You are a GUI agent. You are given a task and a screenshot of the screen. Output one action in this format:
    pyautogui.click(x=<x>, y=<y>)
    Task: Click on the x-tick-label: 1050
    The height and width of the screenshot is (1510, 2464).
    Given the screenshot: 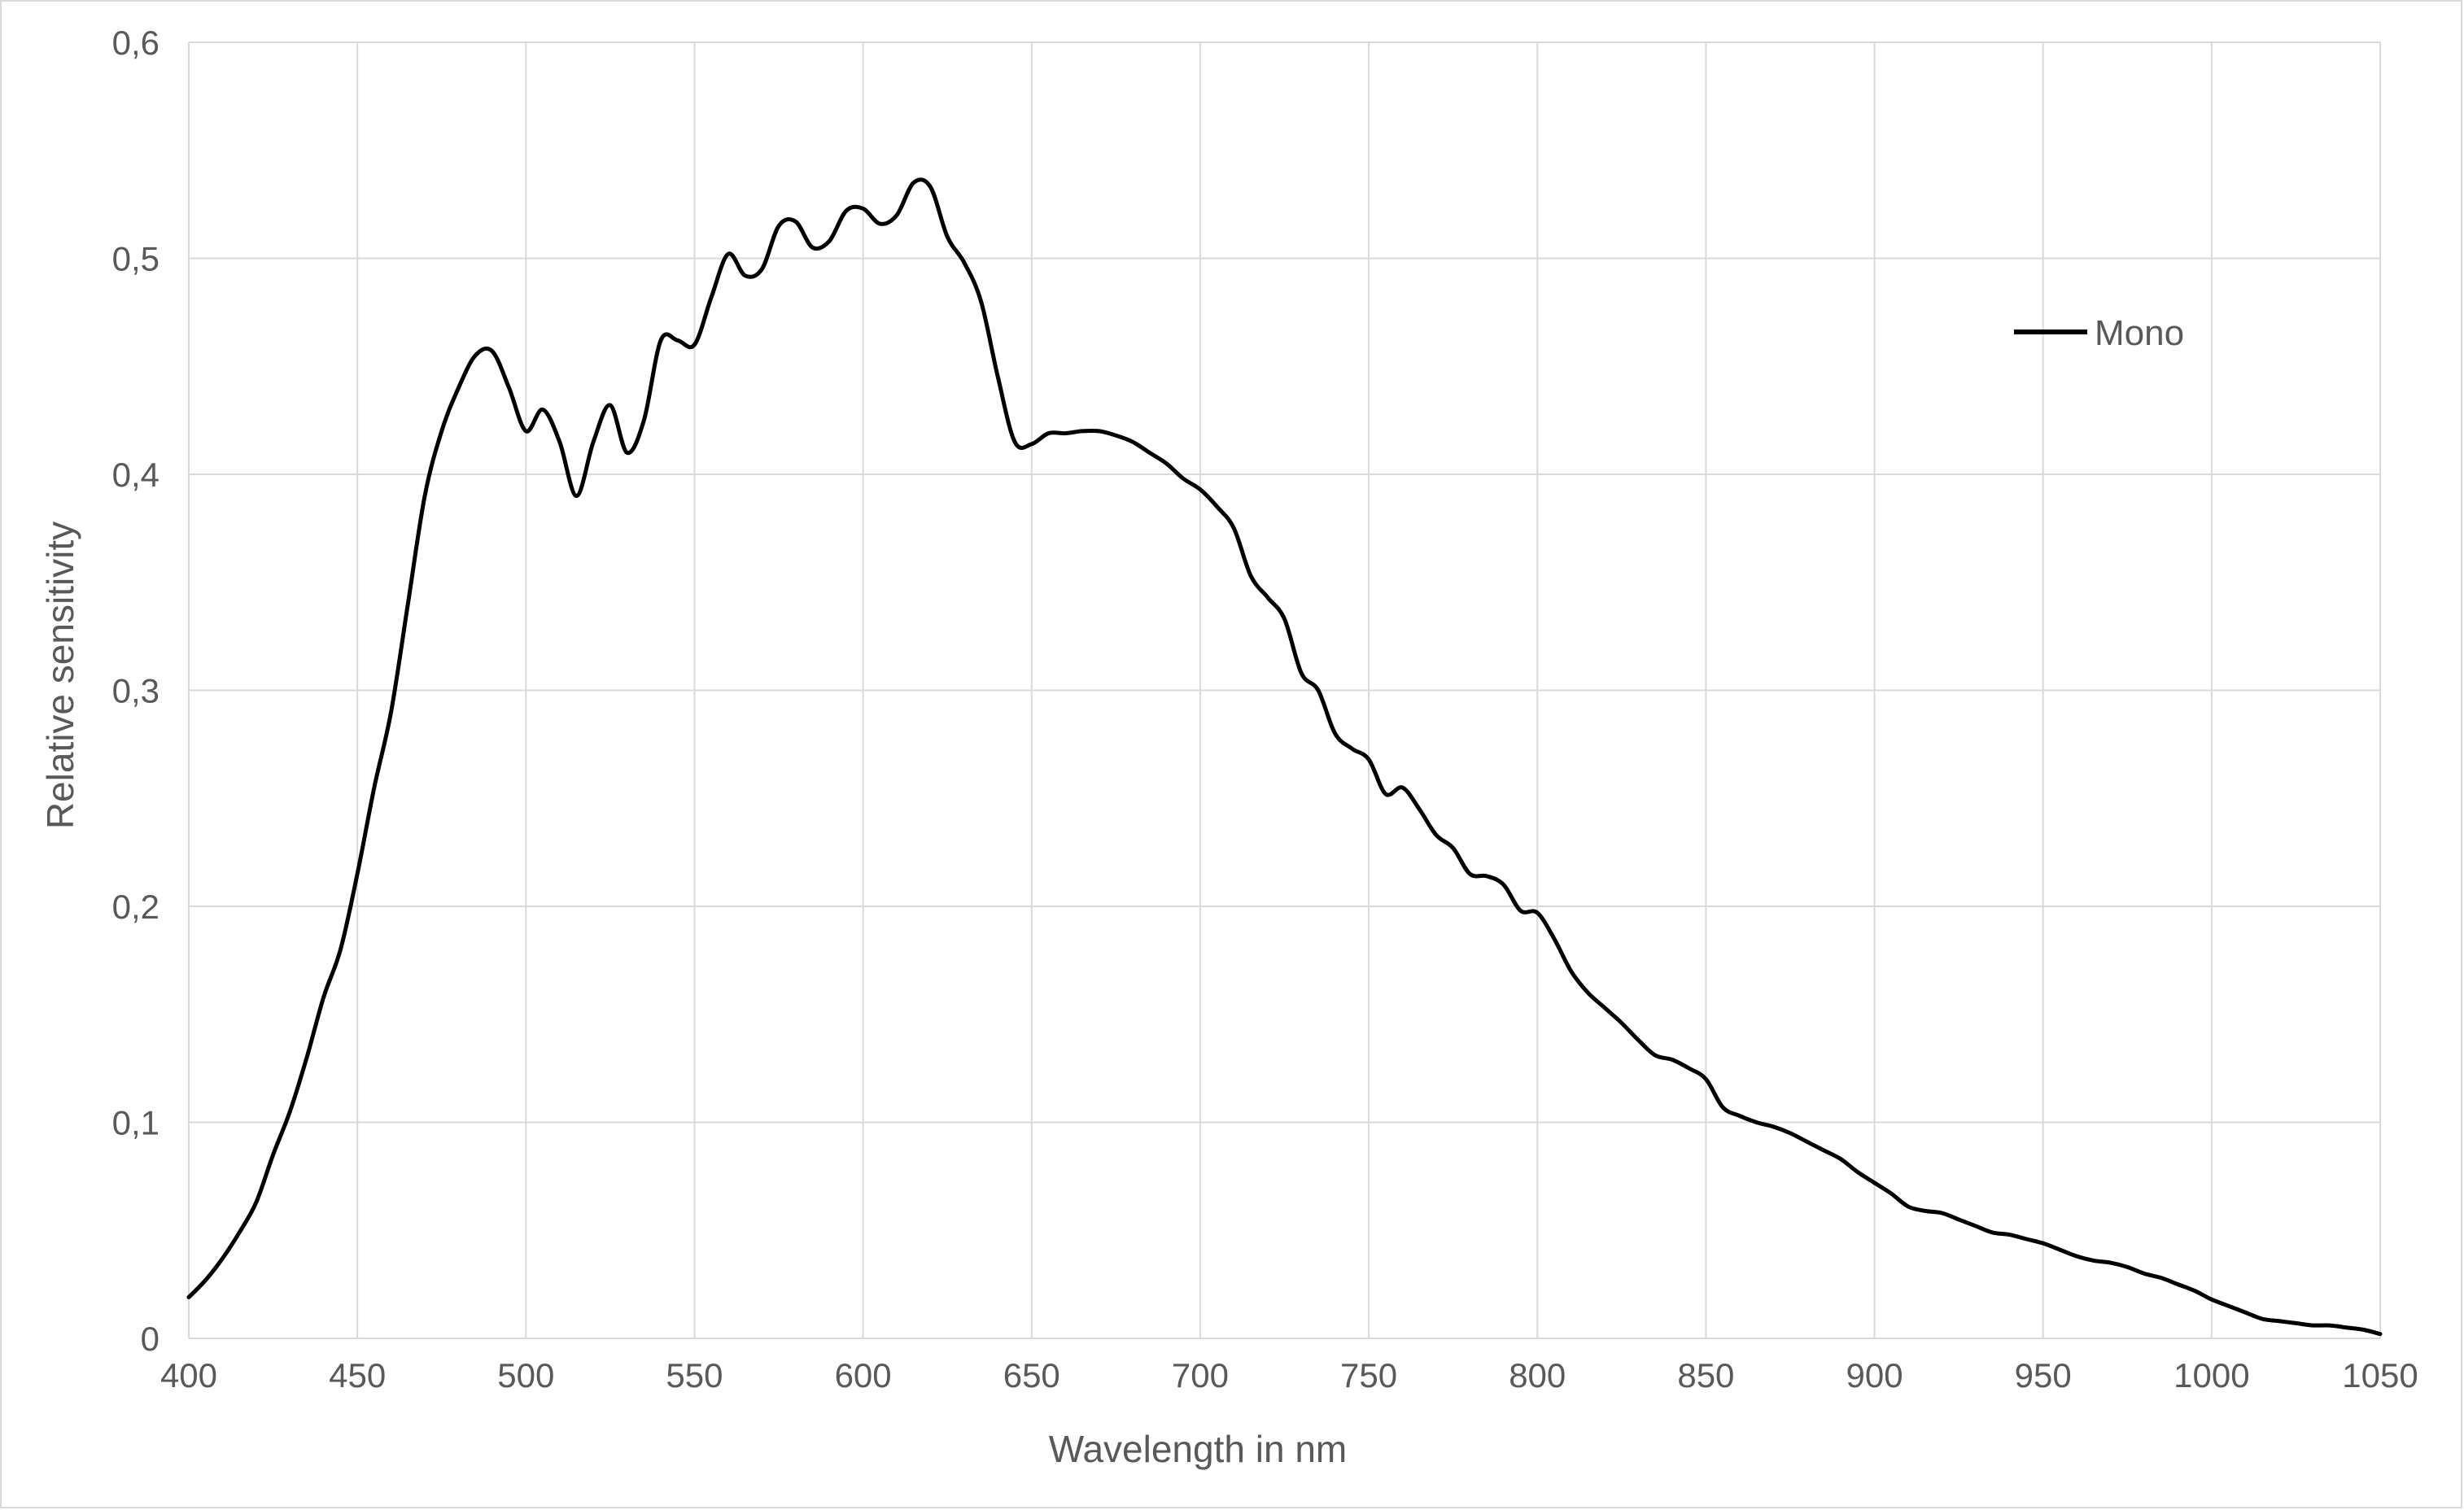 What is the action you would take?
    pyautogui.click(x=2380, y=1375)
    